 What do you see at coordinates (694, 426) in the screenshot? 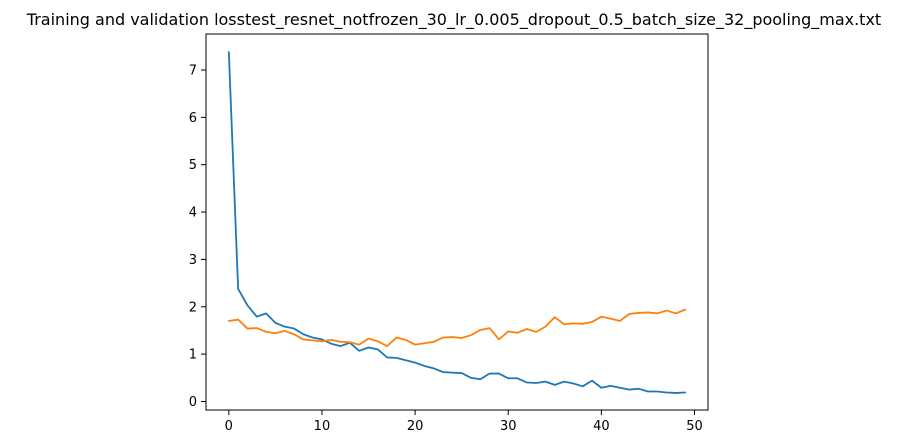
I see `x-tick-label: 50` at bounding box center [694, 426].